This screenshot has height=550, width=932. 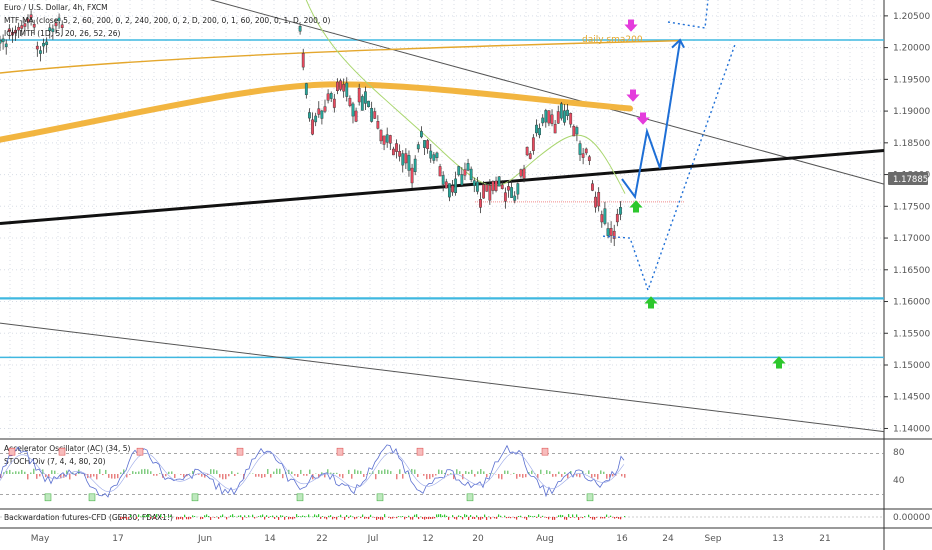 What do you see at coordinates (431, 539) in the screenshot?
I see `time-axis: May 17 Jun 14 22 Jul 12 20 Aug 16 24 Sep 13 21` at bounding box center [431, 539].